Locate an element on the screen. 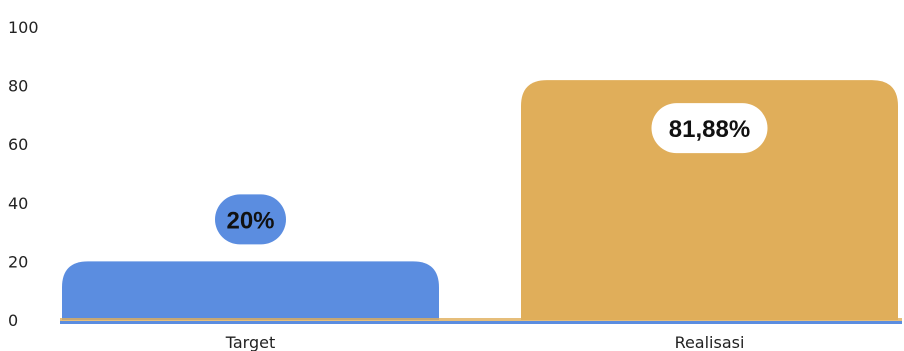 The width and height of the screenshot is (904, 351). baseline is located at coordinates (481, 321).